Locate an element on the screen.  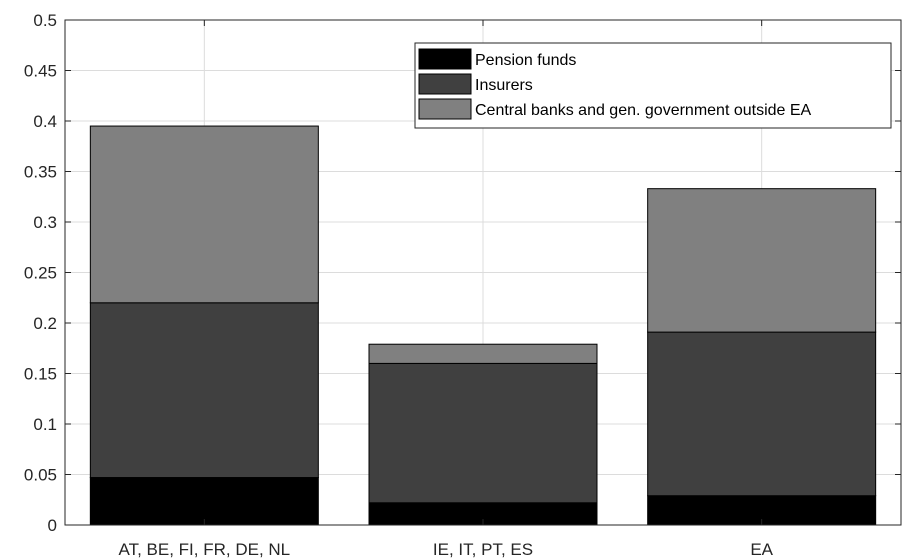
y-tick-label-9: 0.45 is located at coordinates (40, 71).